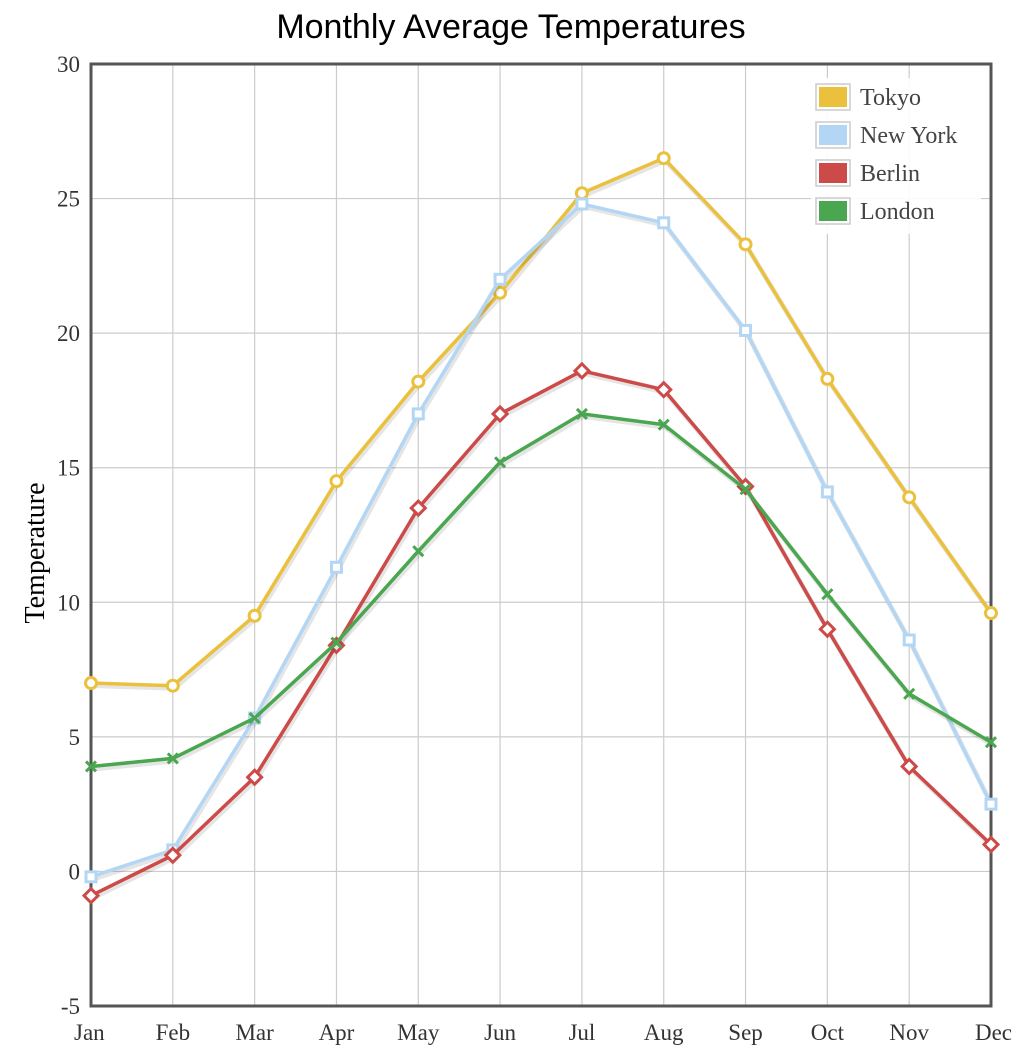 This screenshot has height=1056, width=1022. Describe the element at coordinates (896, 156) in the screenshot. I see `legend: Tokyo New York Berlin London` at that location.